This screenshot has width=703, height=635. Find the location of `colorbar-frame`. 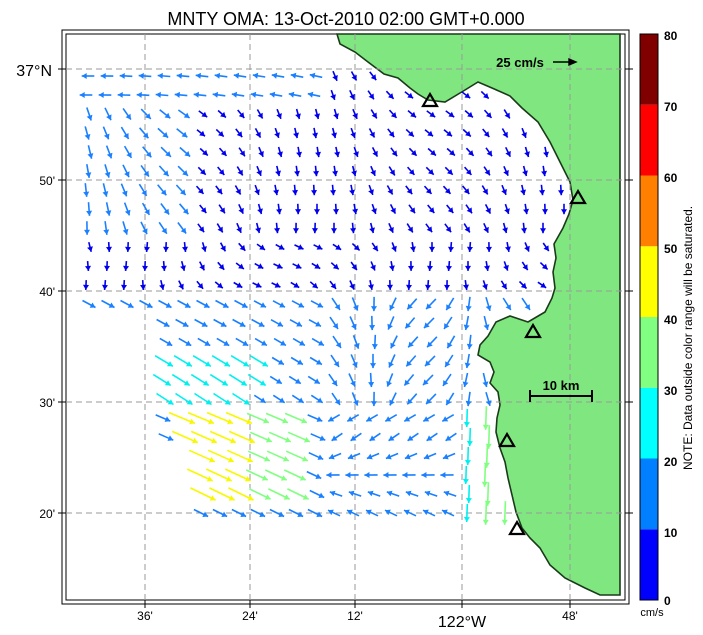

colorbar-frame is located at coordinates (649, 317).